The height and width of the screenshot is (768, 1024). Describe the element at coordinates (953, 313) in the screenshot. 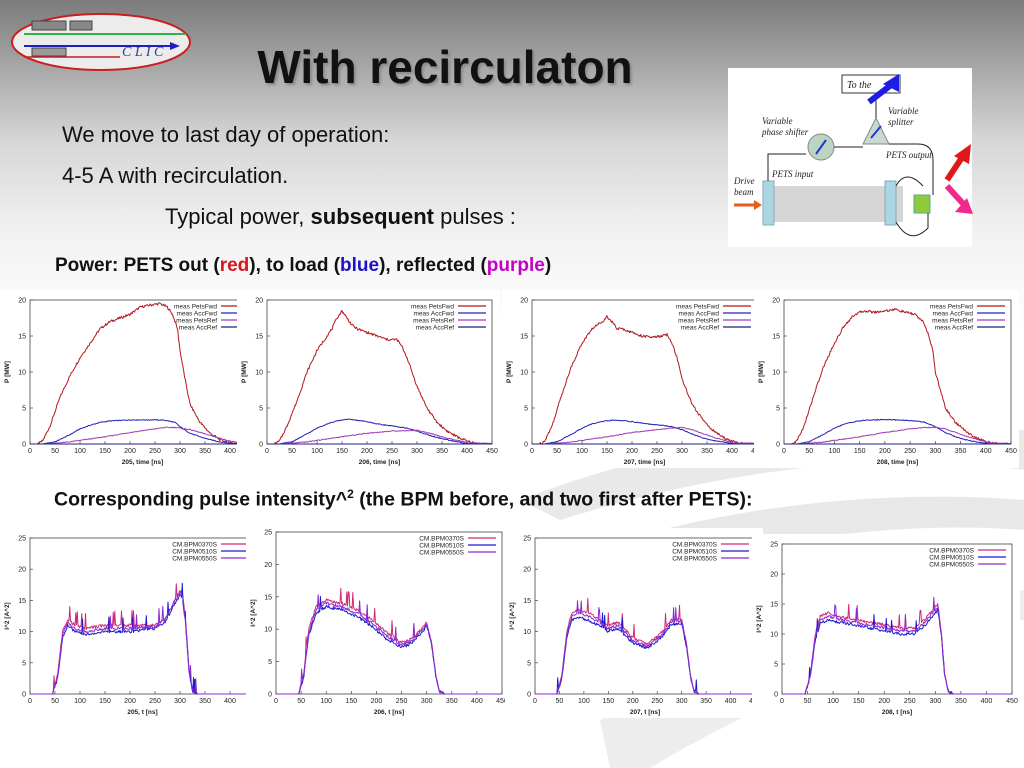

I see `power-plot-208-legend-label-1: meas AccFwd` at that location.